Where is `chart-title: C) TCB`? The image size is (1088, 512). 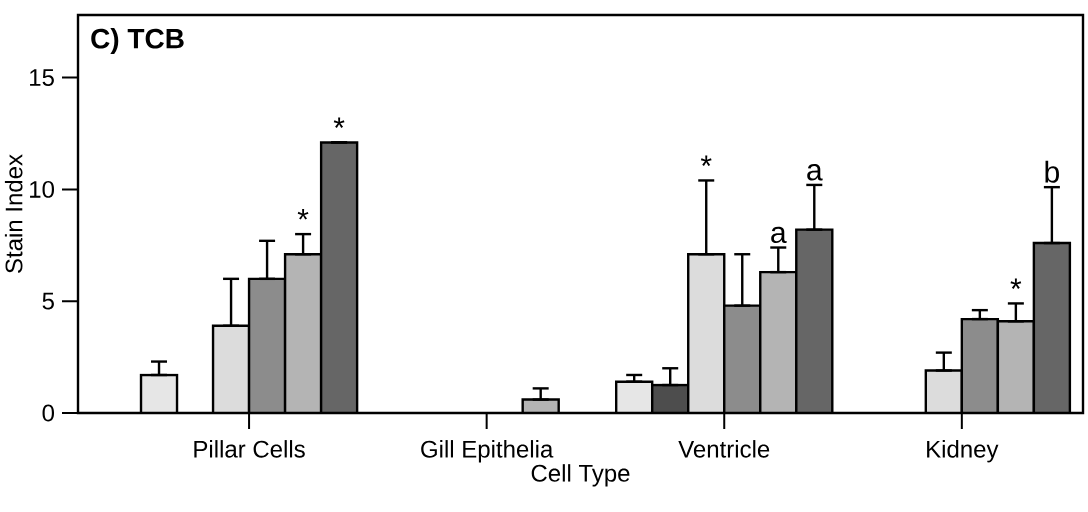 chart-title: C) TCB is located at coordinates (137, 41).